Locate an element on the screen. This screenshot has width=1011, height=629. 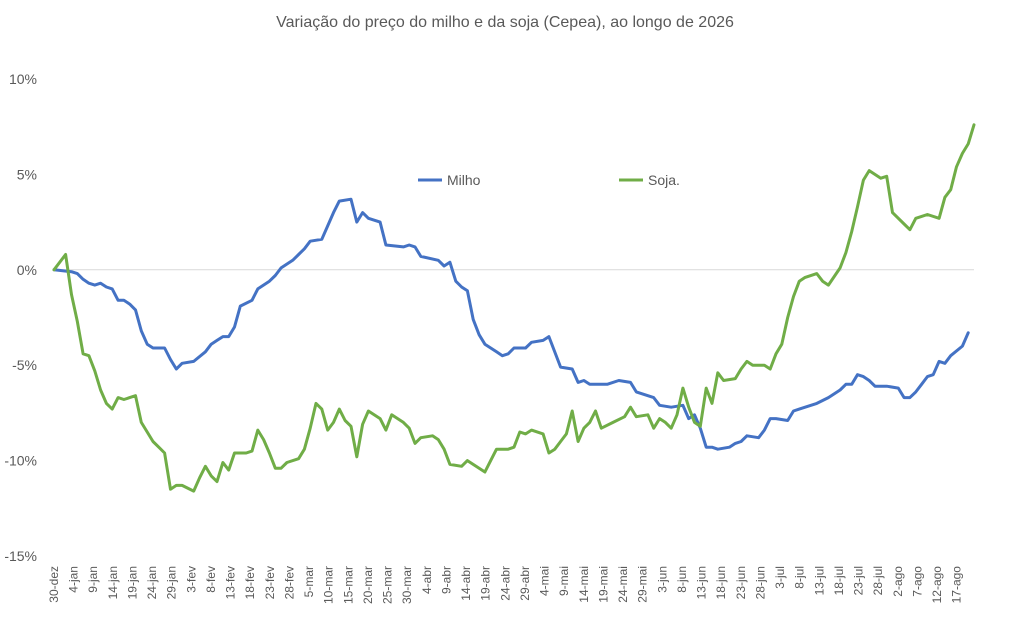
x-tick-label: 23-jul is located at coordinates (859, 580).